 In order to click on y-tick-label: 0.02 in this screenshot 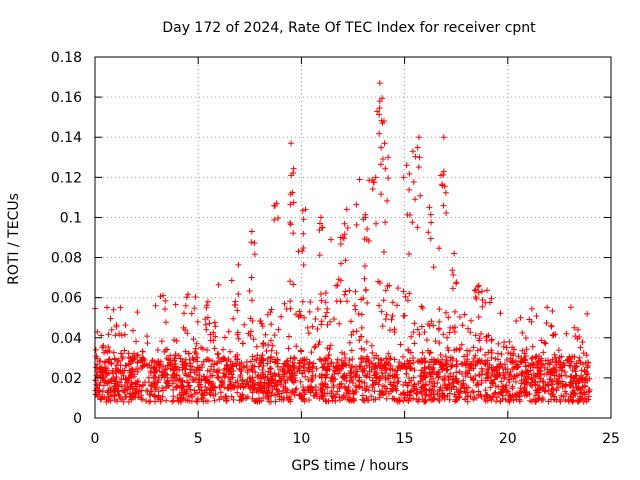, I will do `click(66, 379)`.